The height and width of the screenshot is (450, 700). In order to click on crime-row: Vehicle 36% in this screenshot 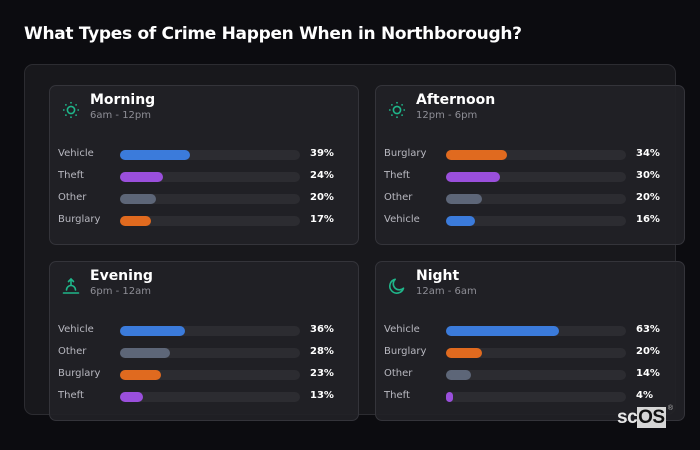, I will do `click(208, 334)`.